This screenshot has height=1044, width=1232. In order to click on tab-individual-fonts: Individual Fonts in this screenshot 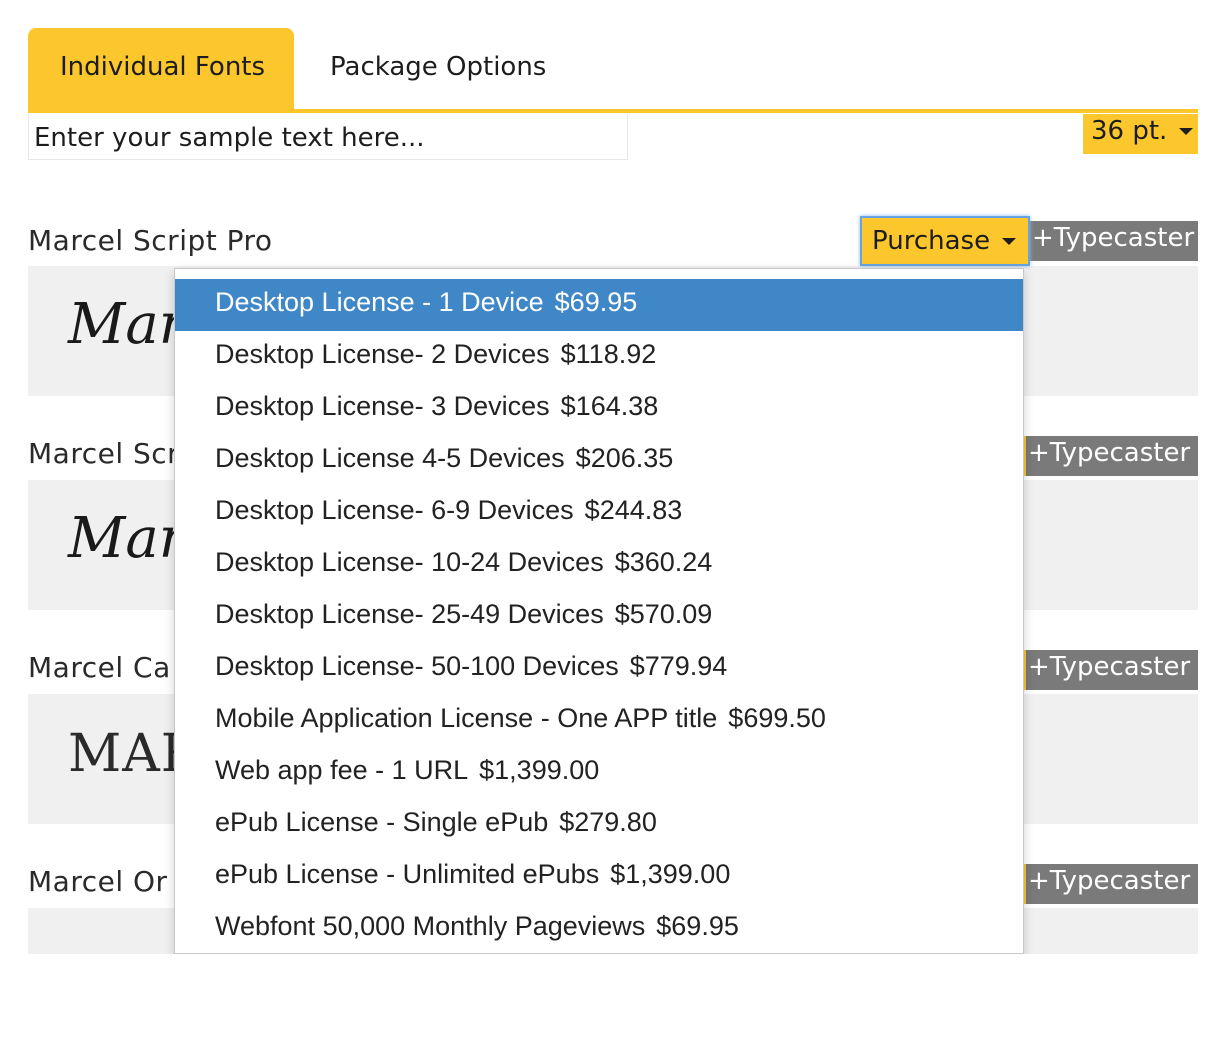, I will do `click(161, 70)`.